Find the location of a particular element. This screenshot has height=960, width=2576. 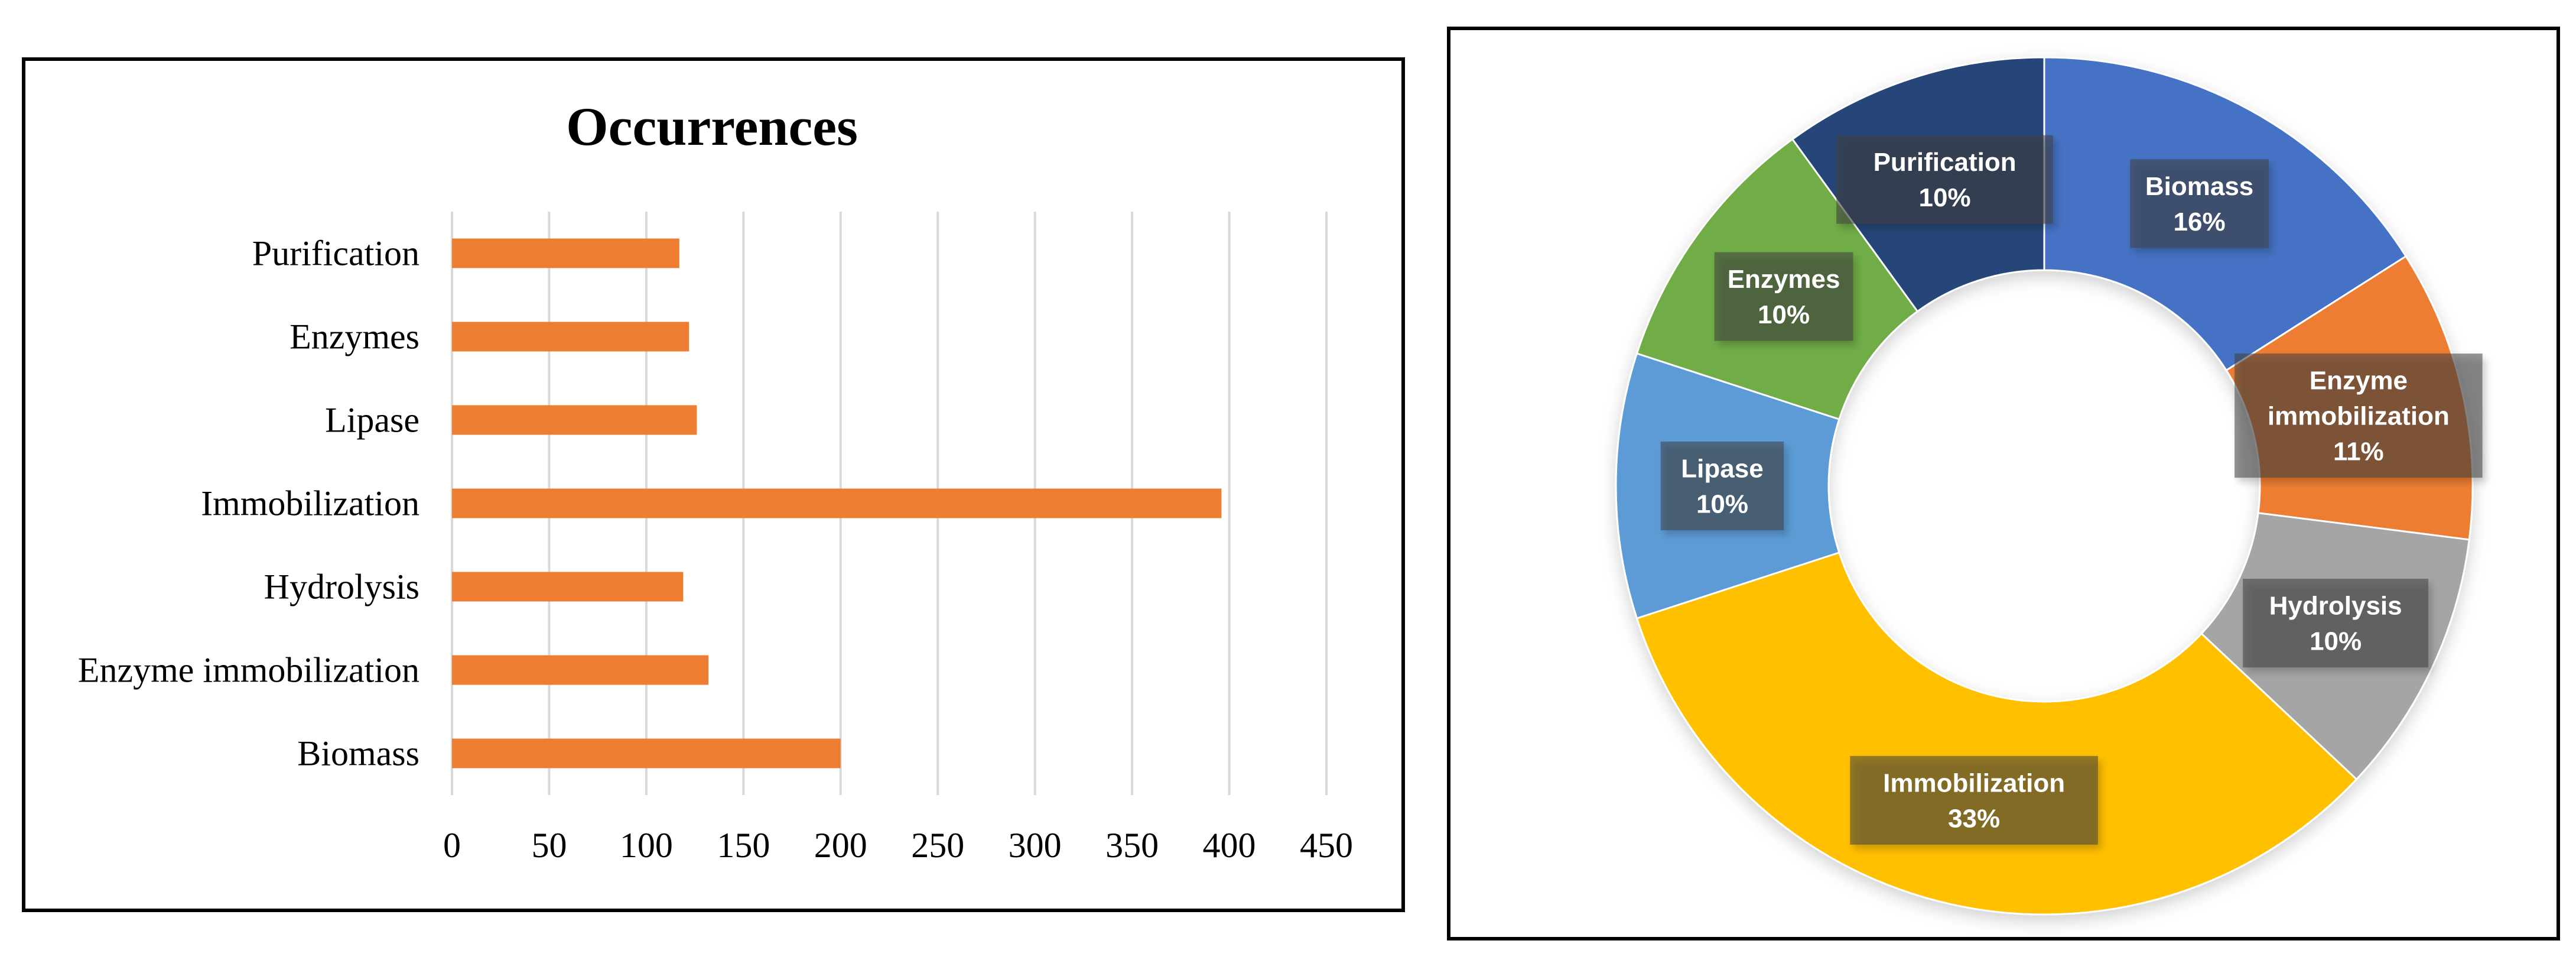

x-tick-label: 100 is located at coordinates (647, 845).